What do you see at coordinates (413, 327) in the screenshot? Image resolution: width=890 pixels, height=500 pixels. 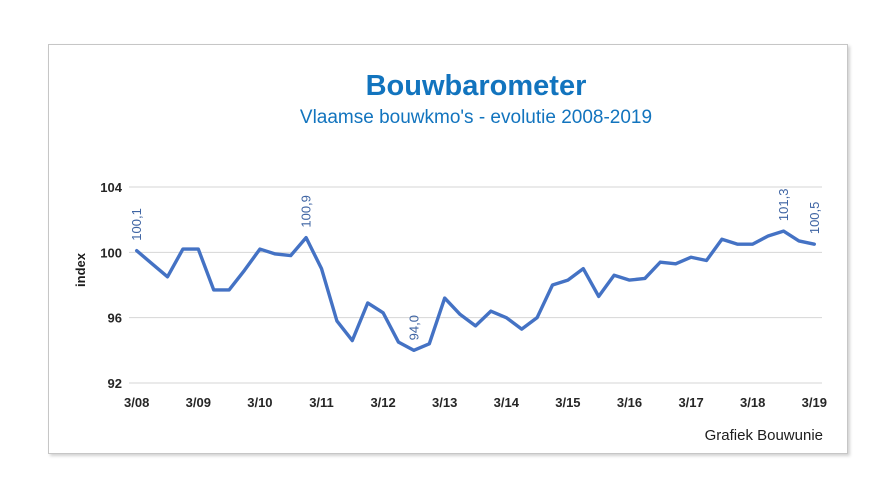 I see `data-point-label: 94,0` at bounding box center [413, 327].